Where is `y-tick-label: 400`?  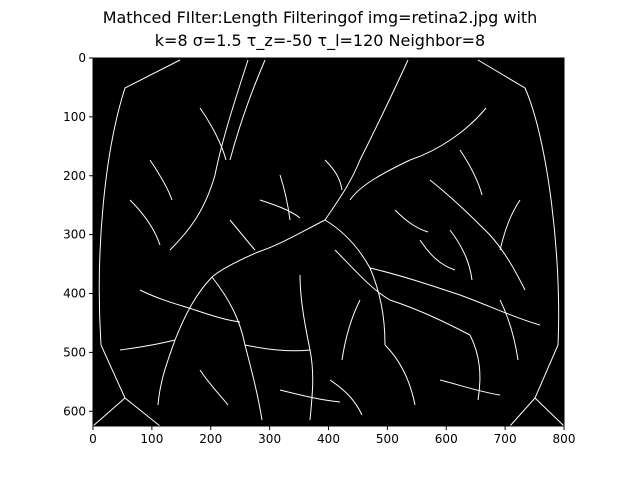
y-tick-label: 400 is located at coordinates (74, 294).